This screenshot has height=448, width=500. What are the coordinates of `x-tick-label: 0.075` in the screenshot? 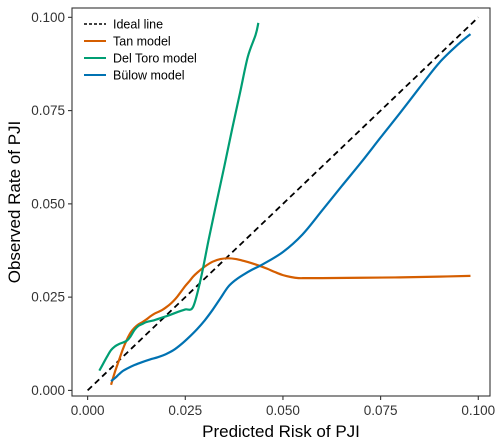 It's located at (381, 410).